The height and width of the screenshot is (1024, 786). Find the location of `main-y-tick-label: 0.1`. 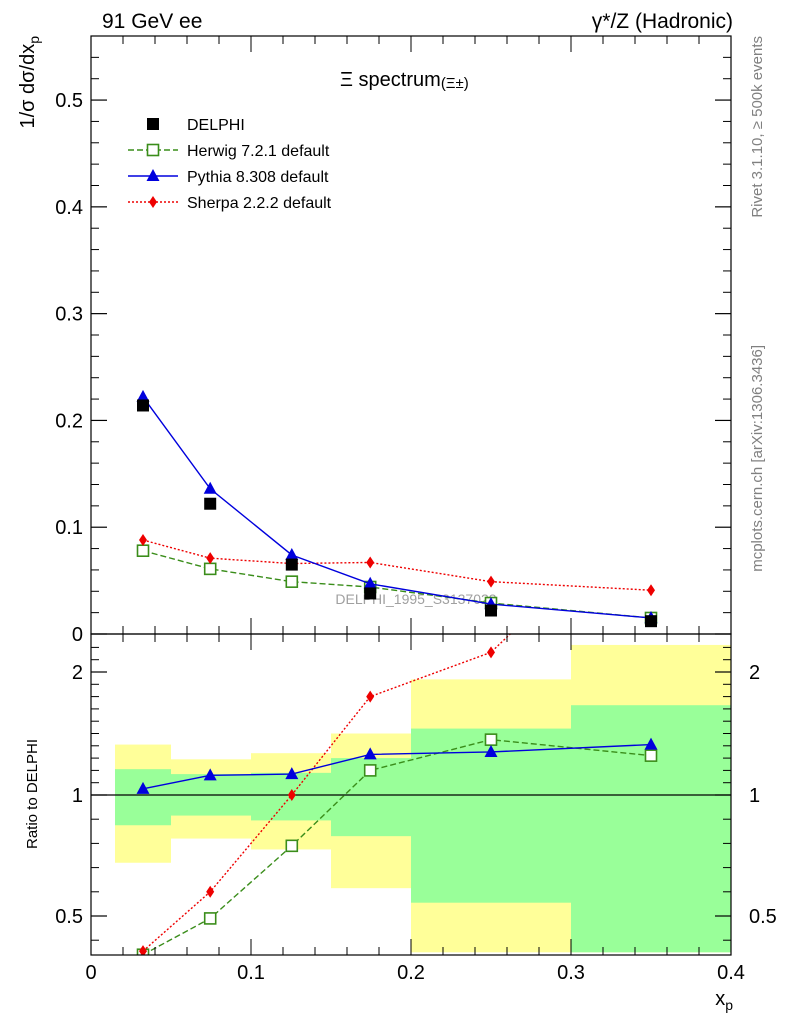

main-y-tick-label: 0.1 is located at coordinates (69, 528).